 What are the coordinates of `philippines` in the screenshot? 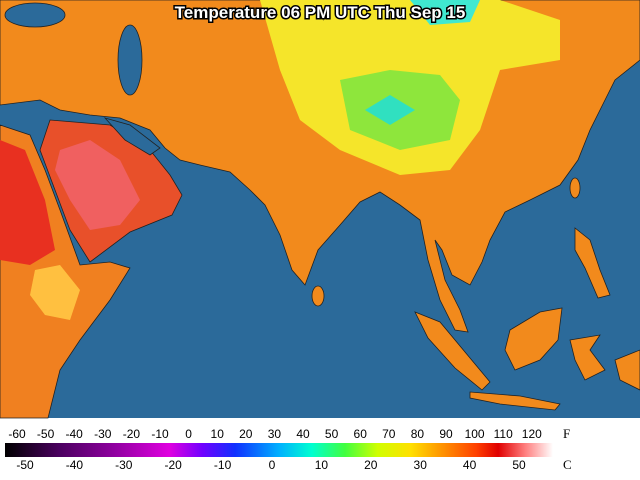 It's located at (592, 263).